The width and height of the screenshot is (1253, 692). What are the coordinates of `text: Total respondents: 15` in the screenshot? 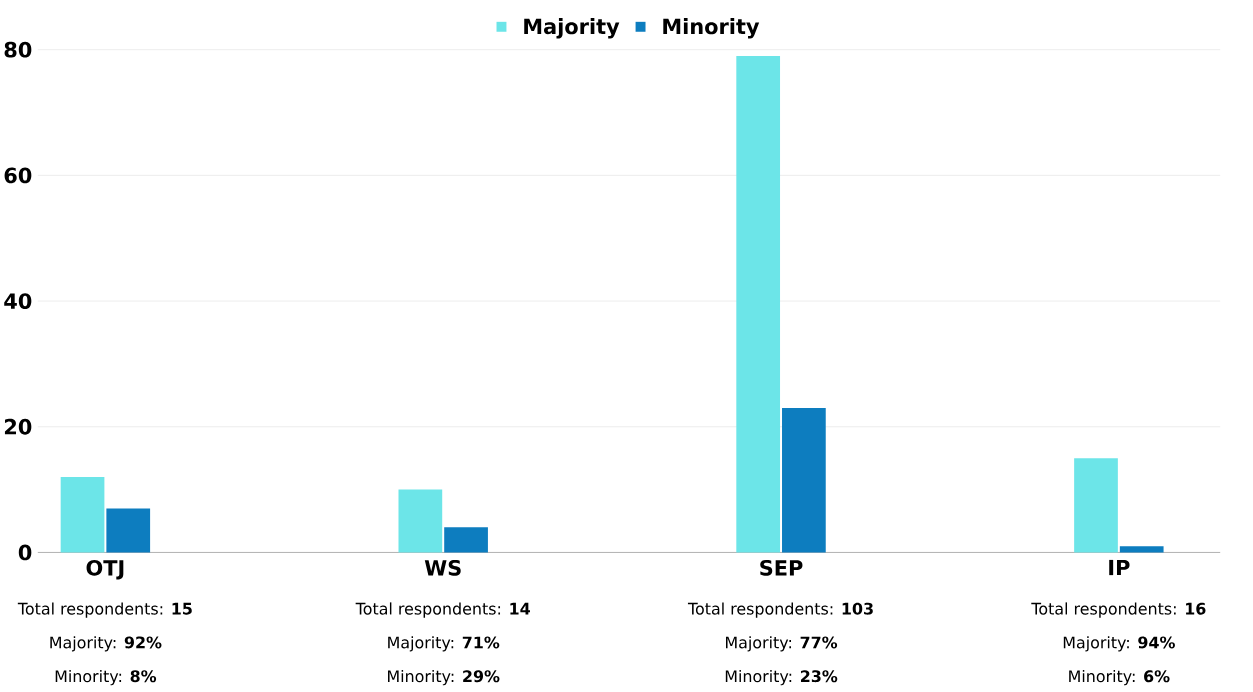 It's located at (104, 610).